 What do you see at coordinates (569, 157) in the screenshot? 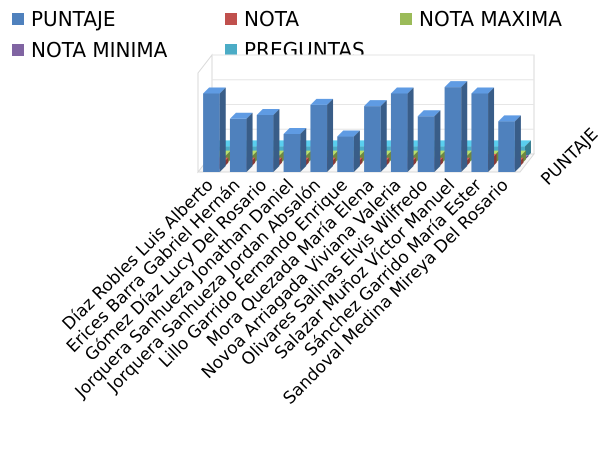
I see `depth-axis-label: PUNTAJE` at bounding box center [569, 157].